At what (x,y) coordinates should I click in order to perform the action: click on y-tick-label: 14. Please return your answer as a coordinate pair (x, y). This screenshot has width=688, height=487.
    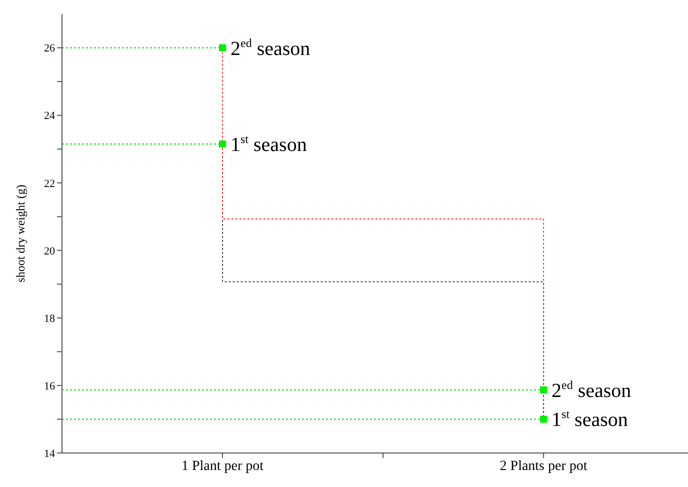
    Looking at the image, I should click on (50, 454).